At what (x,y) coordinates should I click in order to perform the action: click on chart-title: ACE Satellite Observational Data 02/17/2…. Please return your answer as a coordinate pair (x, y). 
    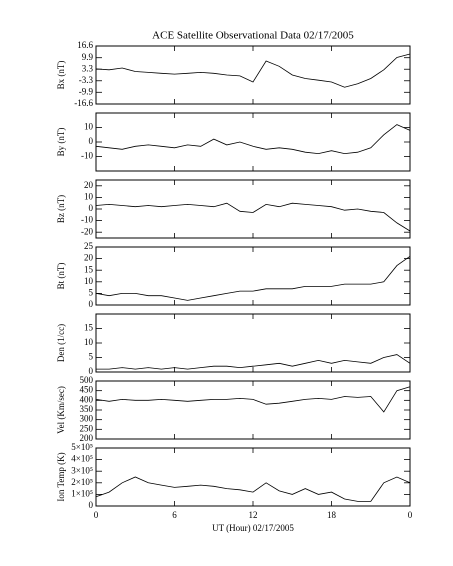
    Looking at the image, I should click on (253, 36).